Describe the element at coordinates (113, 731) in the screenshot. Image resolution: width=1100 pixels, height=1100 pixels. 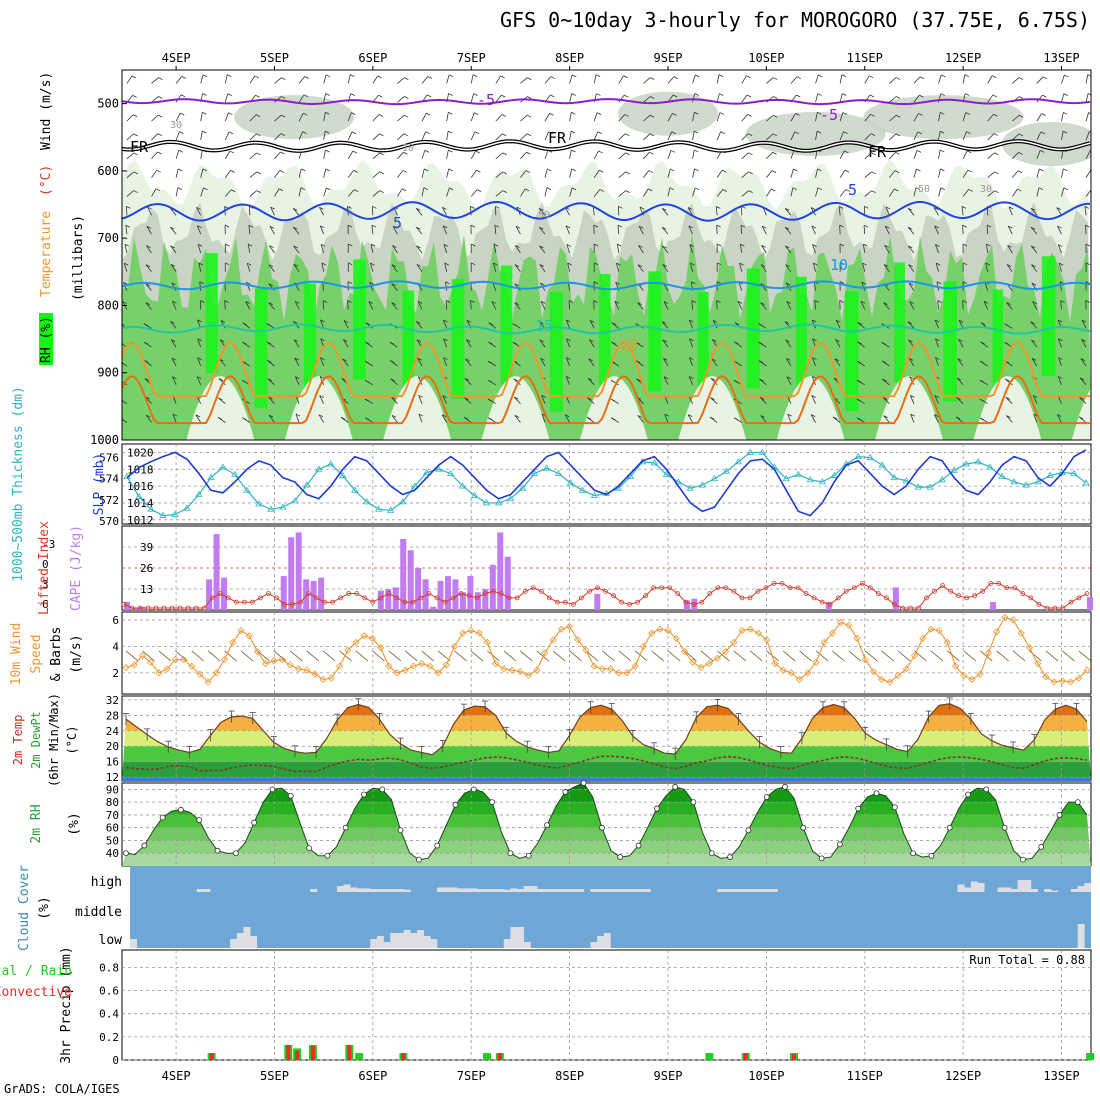
I see `temp-tick: 24` at that location.